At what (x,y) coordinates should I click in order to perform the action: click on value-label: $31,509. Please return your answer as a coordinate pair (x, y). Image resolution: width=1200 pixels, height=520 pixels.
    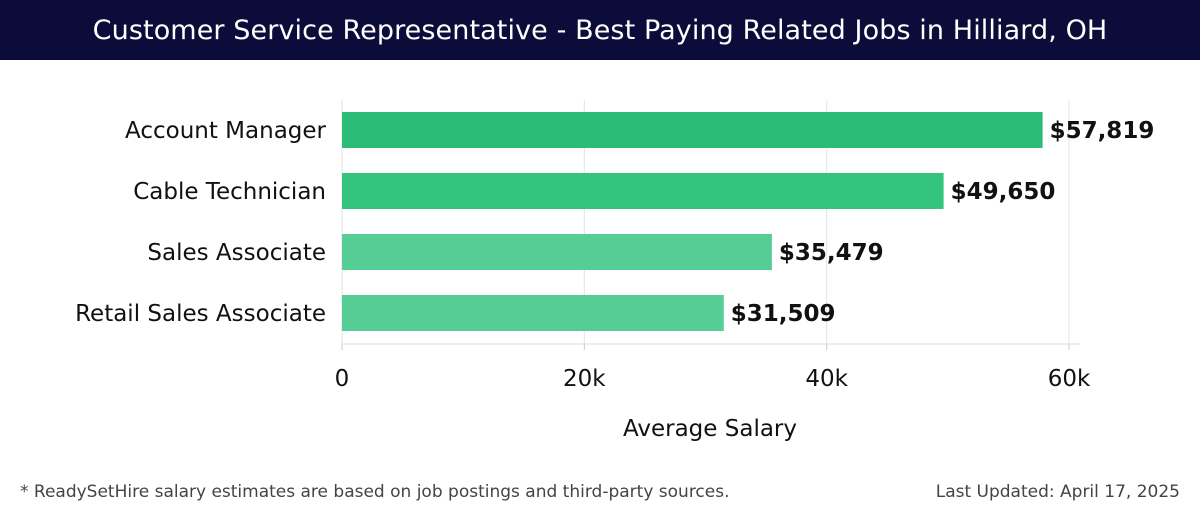
    Looking at the image, I should click on (783, 314).